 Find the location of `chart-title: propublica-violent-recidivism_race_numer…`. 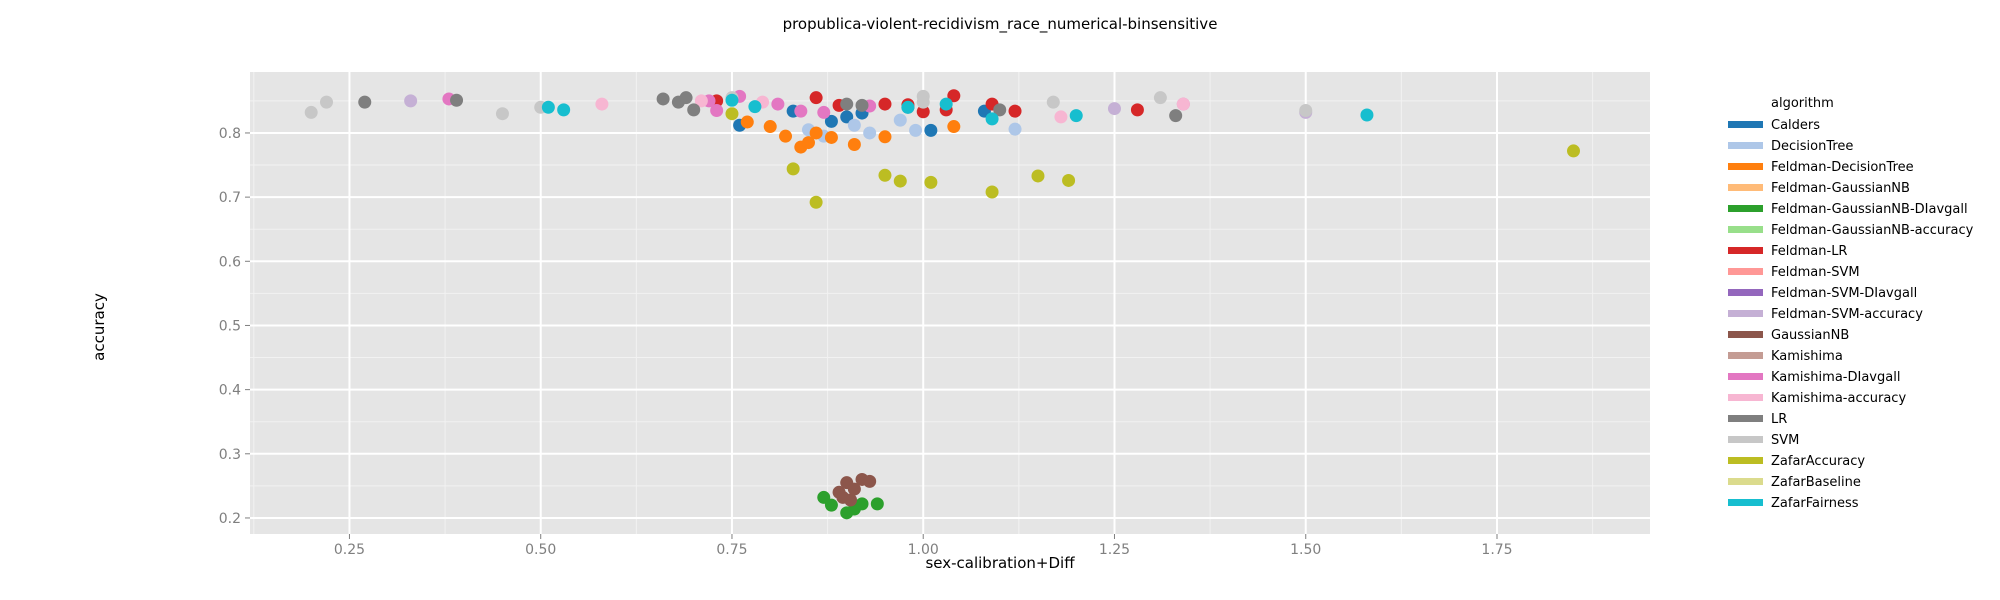

chart-title: propublica-violent-recidivism_race_numer… is located at coordinates (1000, 24).